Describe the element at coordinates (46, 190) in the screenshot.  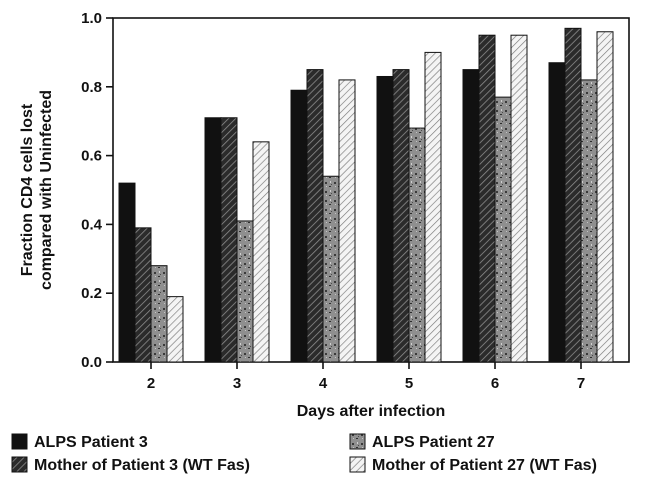
I see `y-axis-label-line-2: compared with Uninfected` at that location.